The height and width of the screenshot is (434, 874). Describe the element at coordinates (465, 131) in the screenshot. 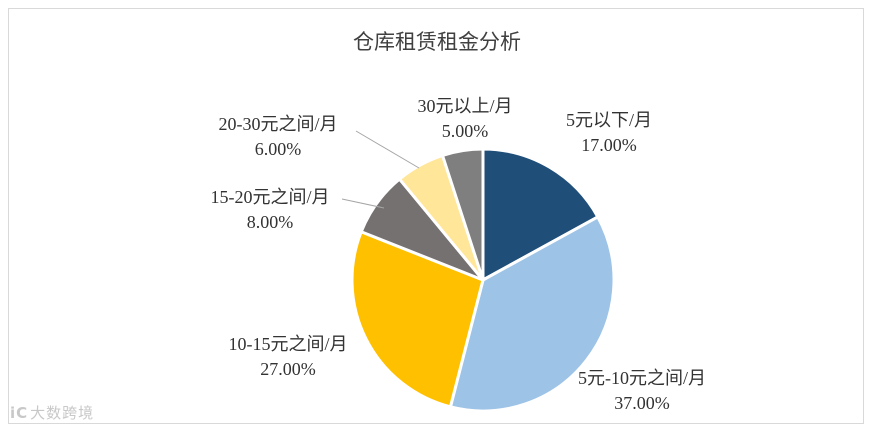

I see `slice-value-label: 5.00%` at that location.